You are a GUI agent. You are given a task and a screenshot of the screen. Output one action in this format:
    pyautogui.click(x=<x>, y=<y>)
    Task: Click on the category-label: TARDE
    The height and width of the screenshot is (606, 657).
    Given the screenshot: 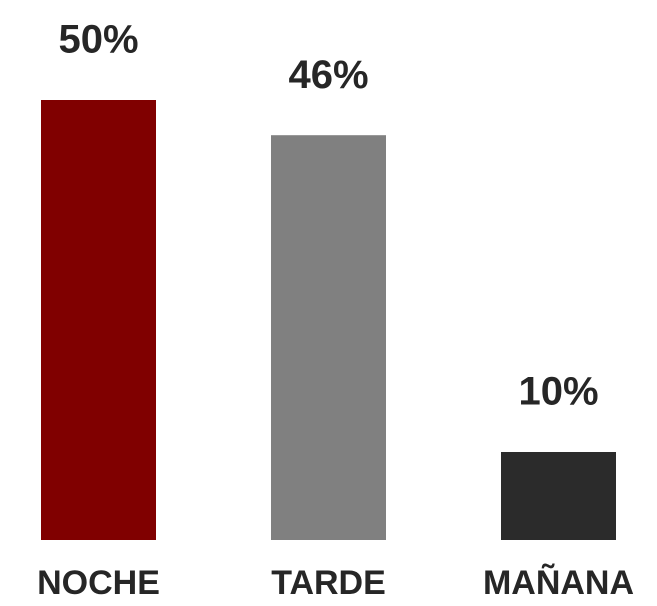 What is the action you would take?
    pyautogui.click(x=328, y=582)
    